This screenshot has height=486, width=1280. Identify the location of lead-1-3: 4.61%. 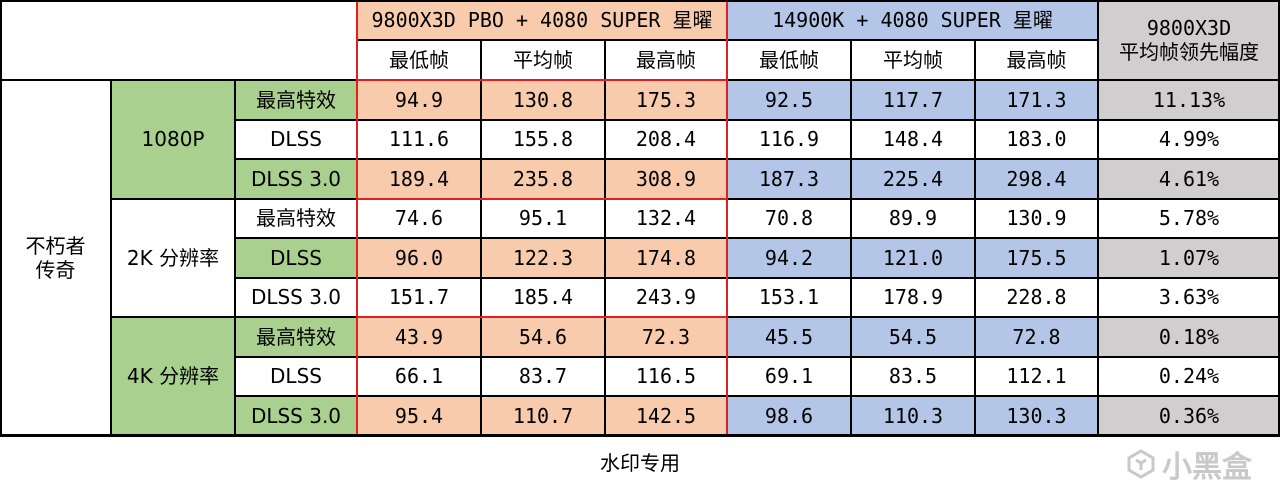
(1189, 179).